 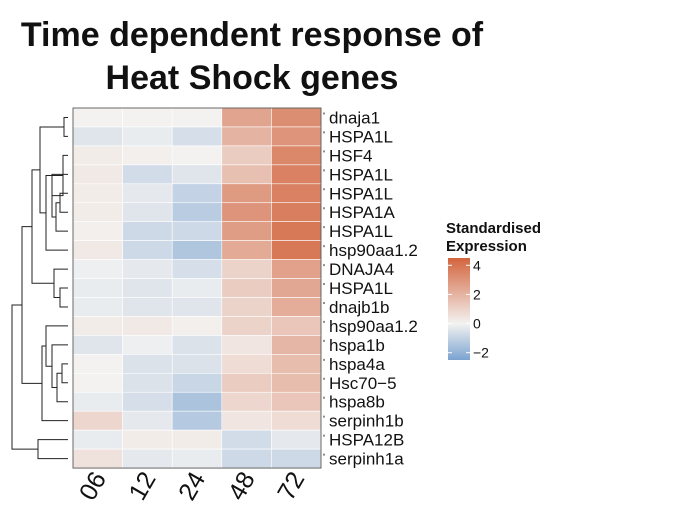 What do you see at coordinates (350, 155) in the screenshot?
I see `row-label: HSF4` at bounding box center [350, 155].